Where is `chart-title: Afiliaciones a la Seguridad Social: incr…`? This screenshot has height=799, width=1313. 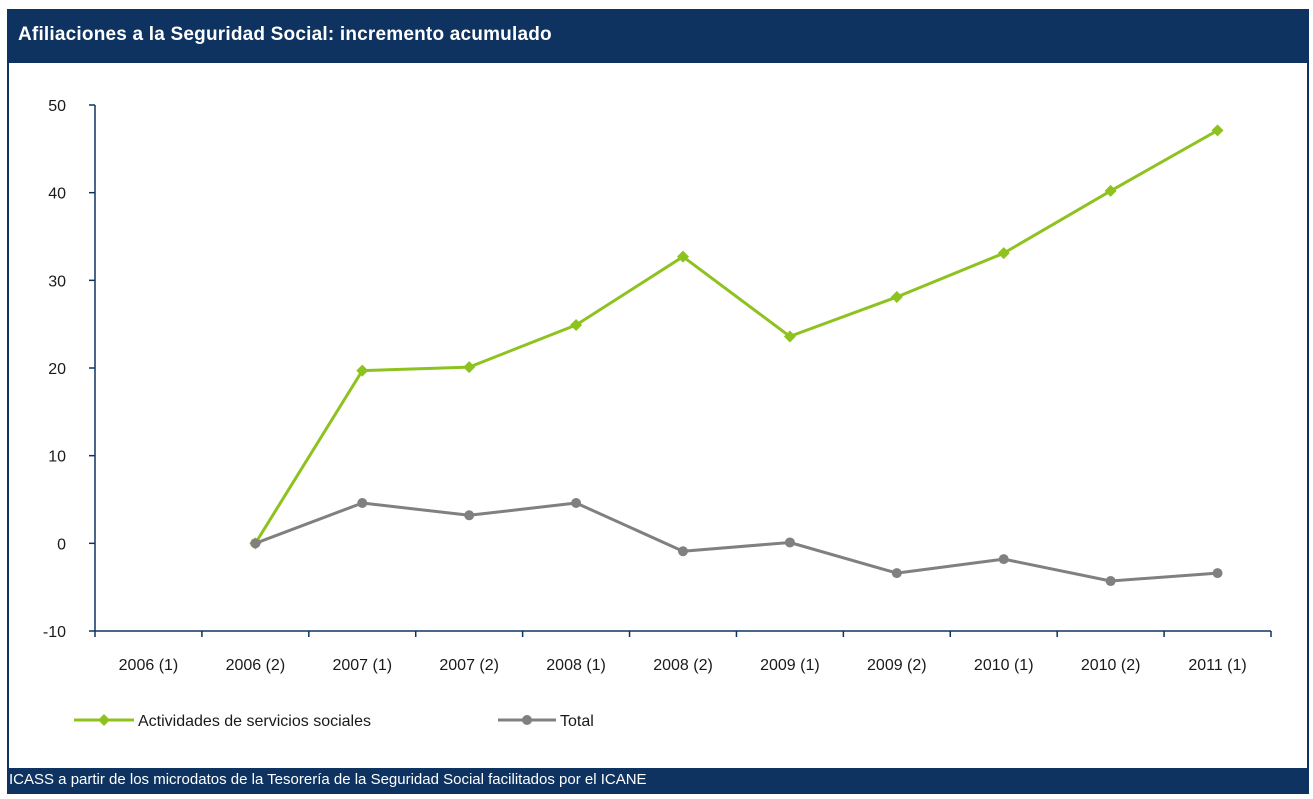 chart-title: Afiliaciones a la Seguridad Social: incr… is located at coordinates (285, 34).